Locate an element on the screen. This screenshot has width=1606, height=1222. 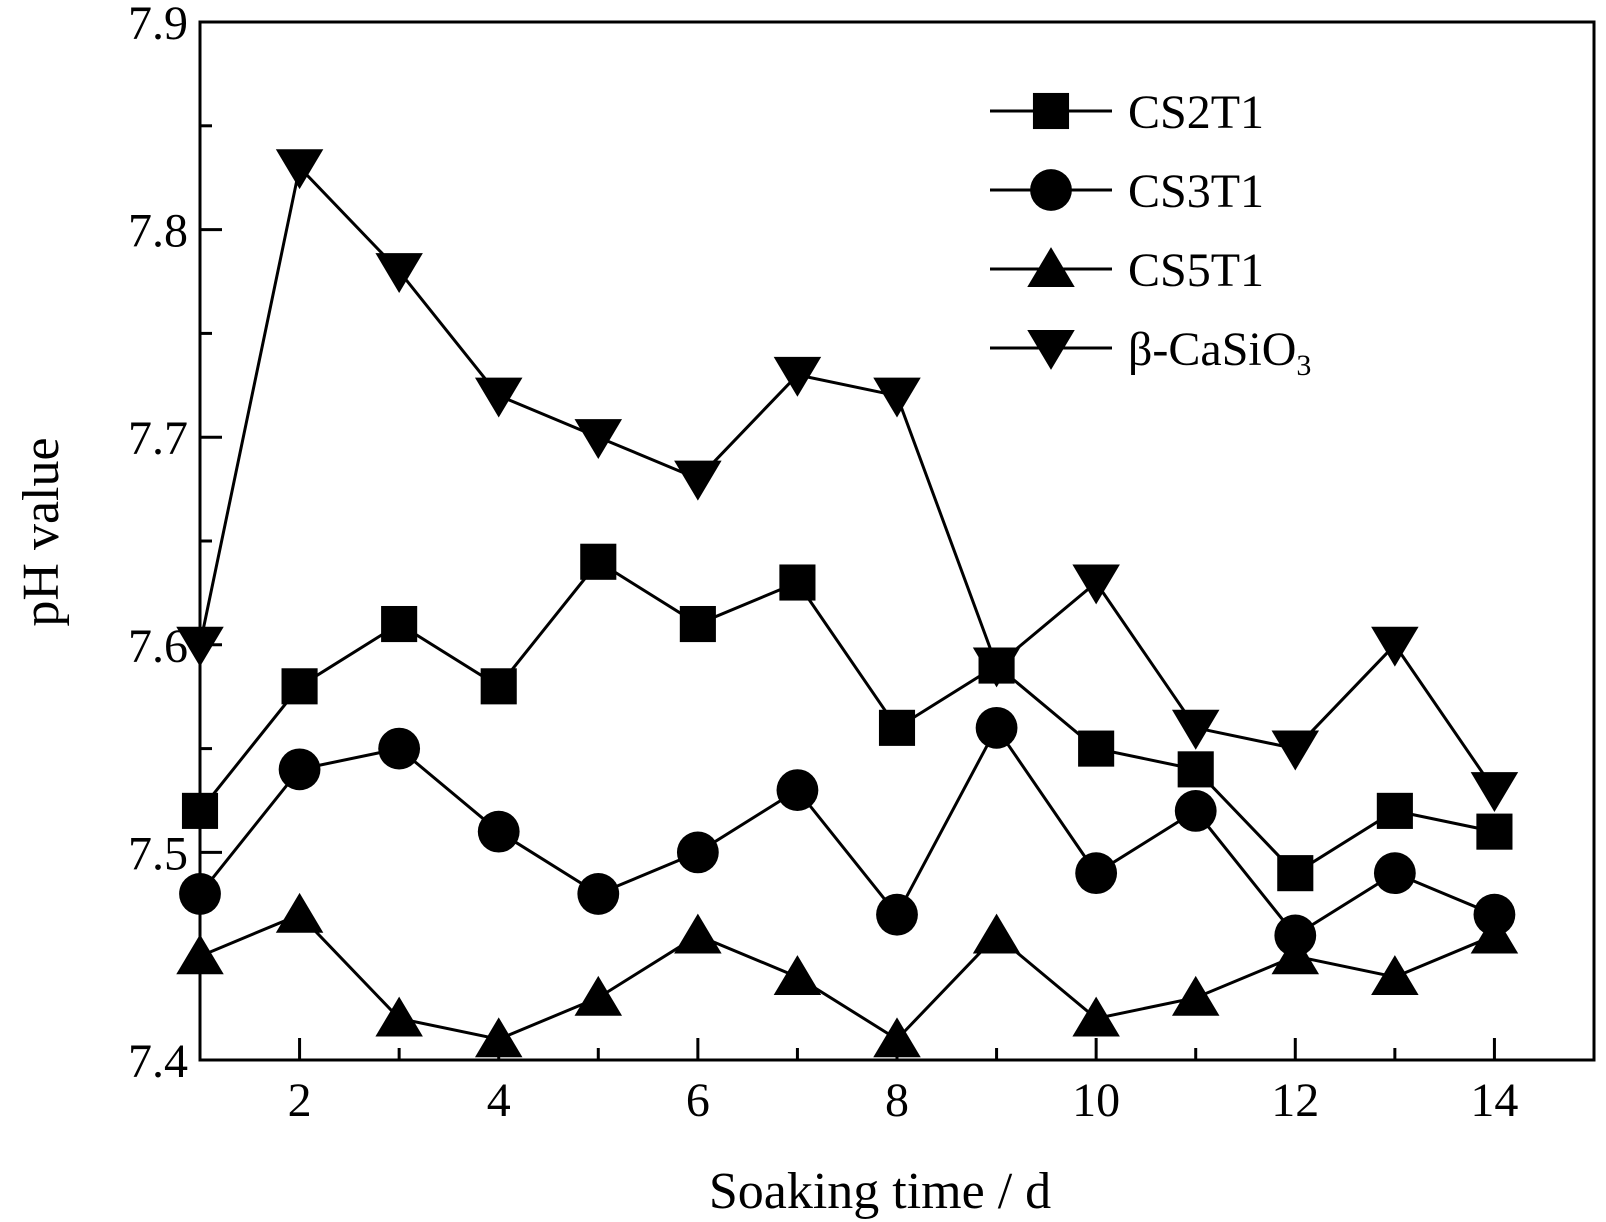
x-tick-label: 10 is located at coordinates (1096, 1100).